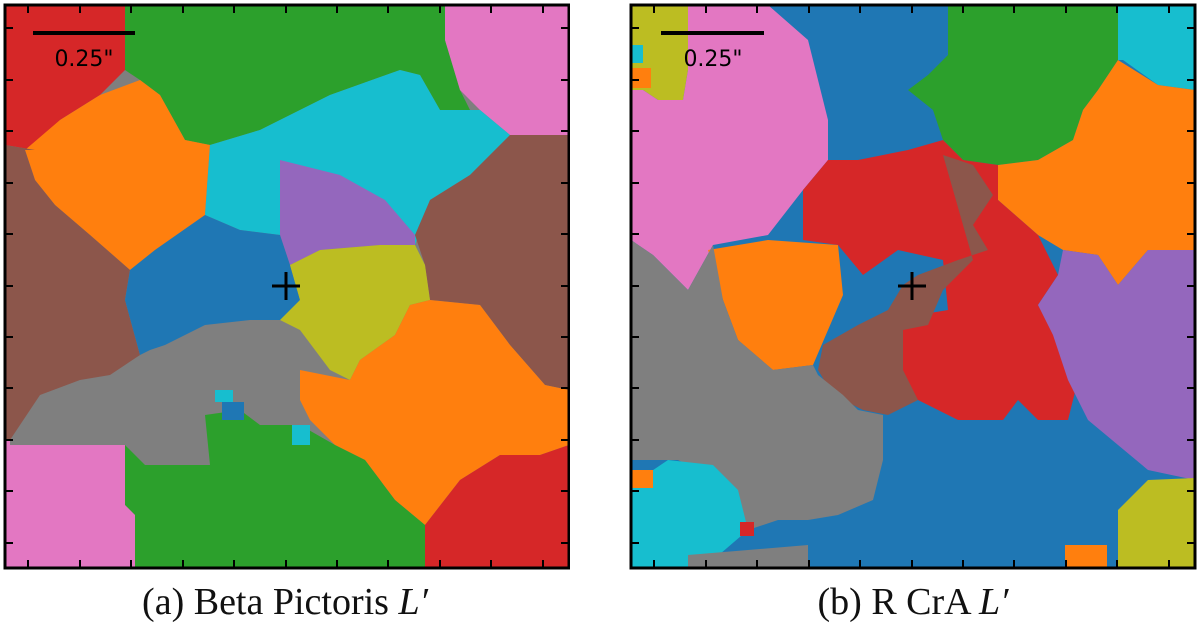  What do you see at coordinates (233, 411) in the screenshot?
I see `speck-blue` at bounding box center [233, 411].